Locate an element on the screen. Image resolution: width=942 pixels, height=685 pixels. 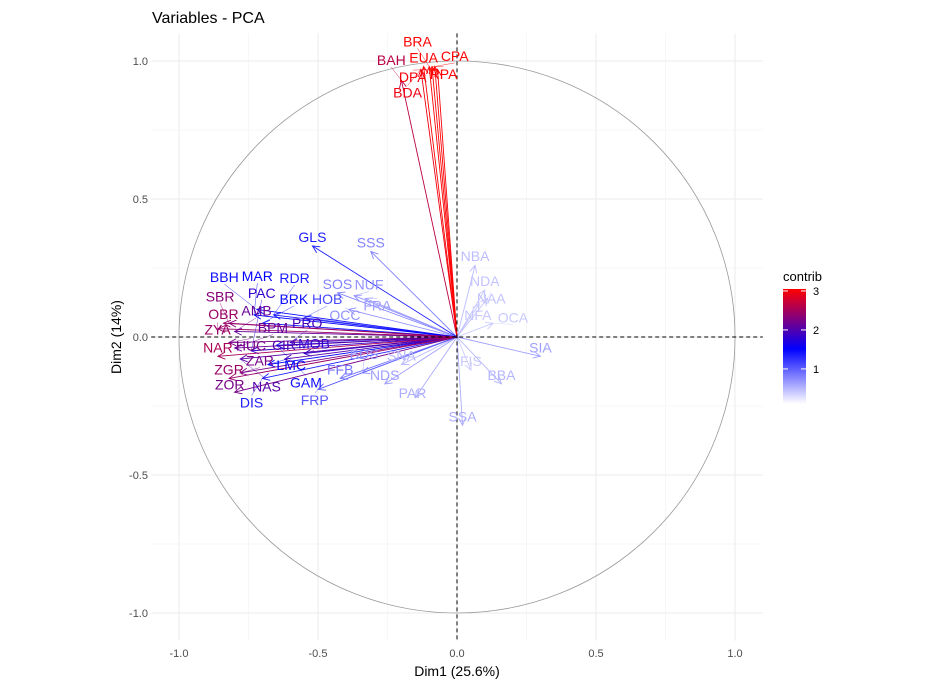
variable-label: DIS is located at coordinates (251, 403).